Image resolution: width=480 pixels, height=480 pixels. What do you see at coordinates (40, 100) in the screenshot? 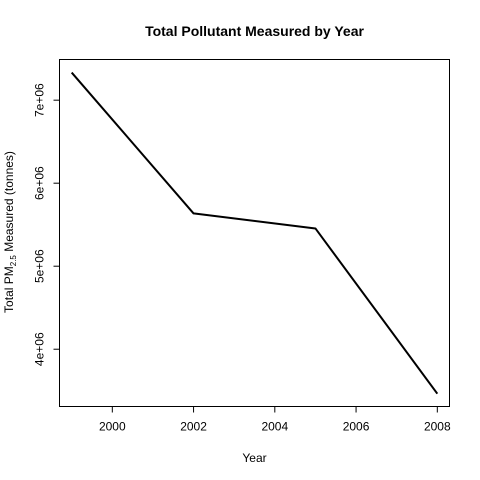
I see `y-tick-label: 7e+06` at bounding box center [40, 100].